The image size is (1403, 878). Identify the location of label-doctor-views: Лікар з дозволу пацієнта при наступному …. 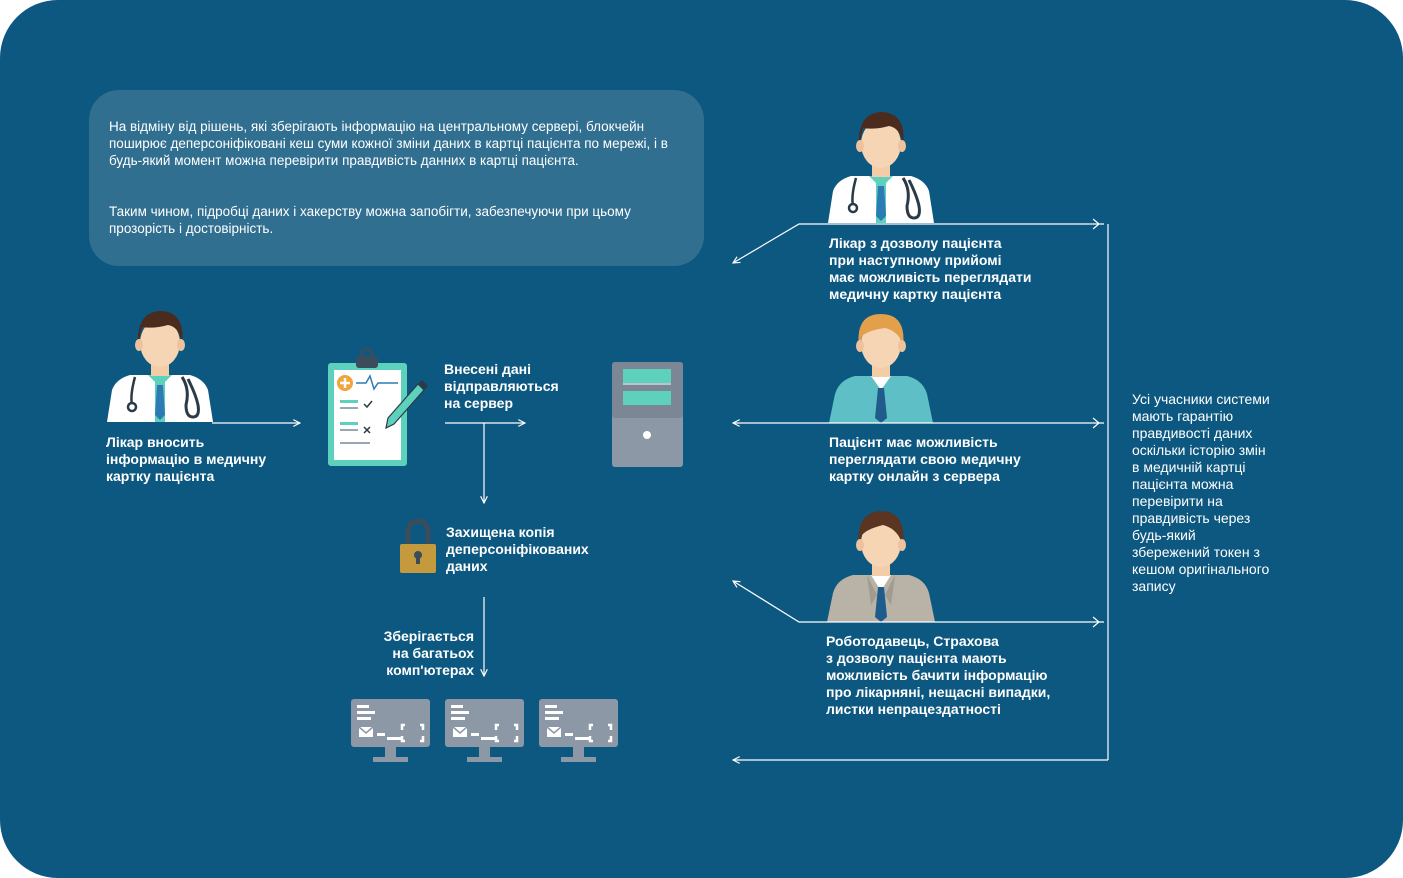
(930, 268).